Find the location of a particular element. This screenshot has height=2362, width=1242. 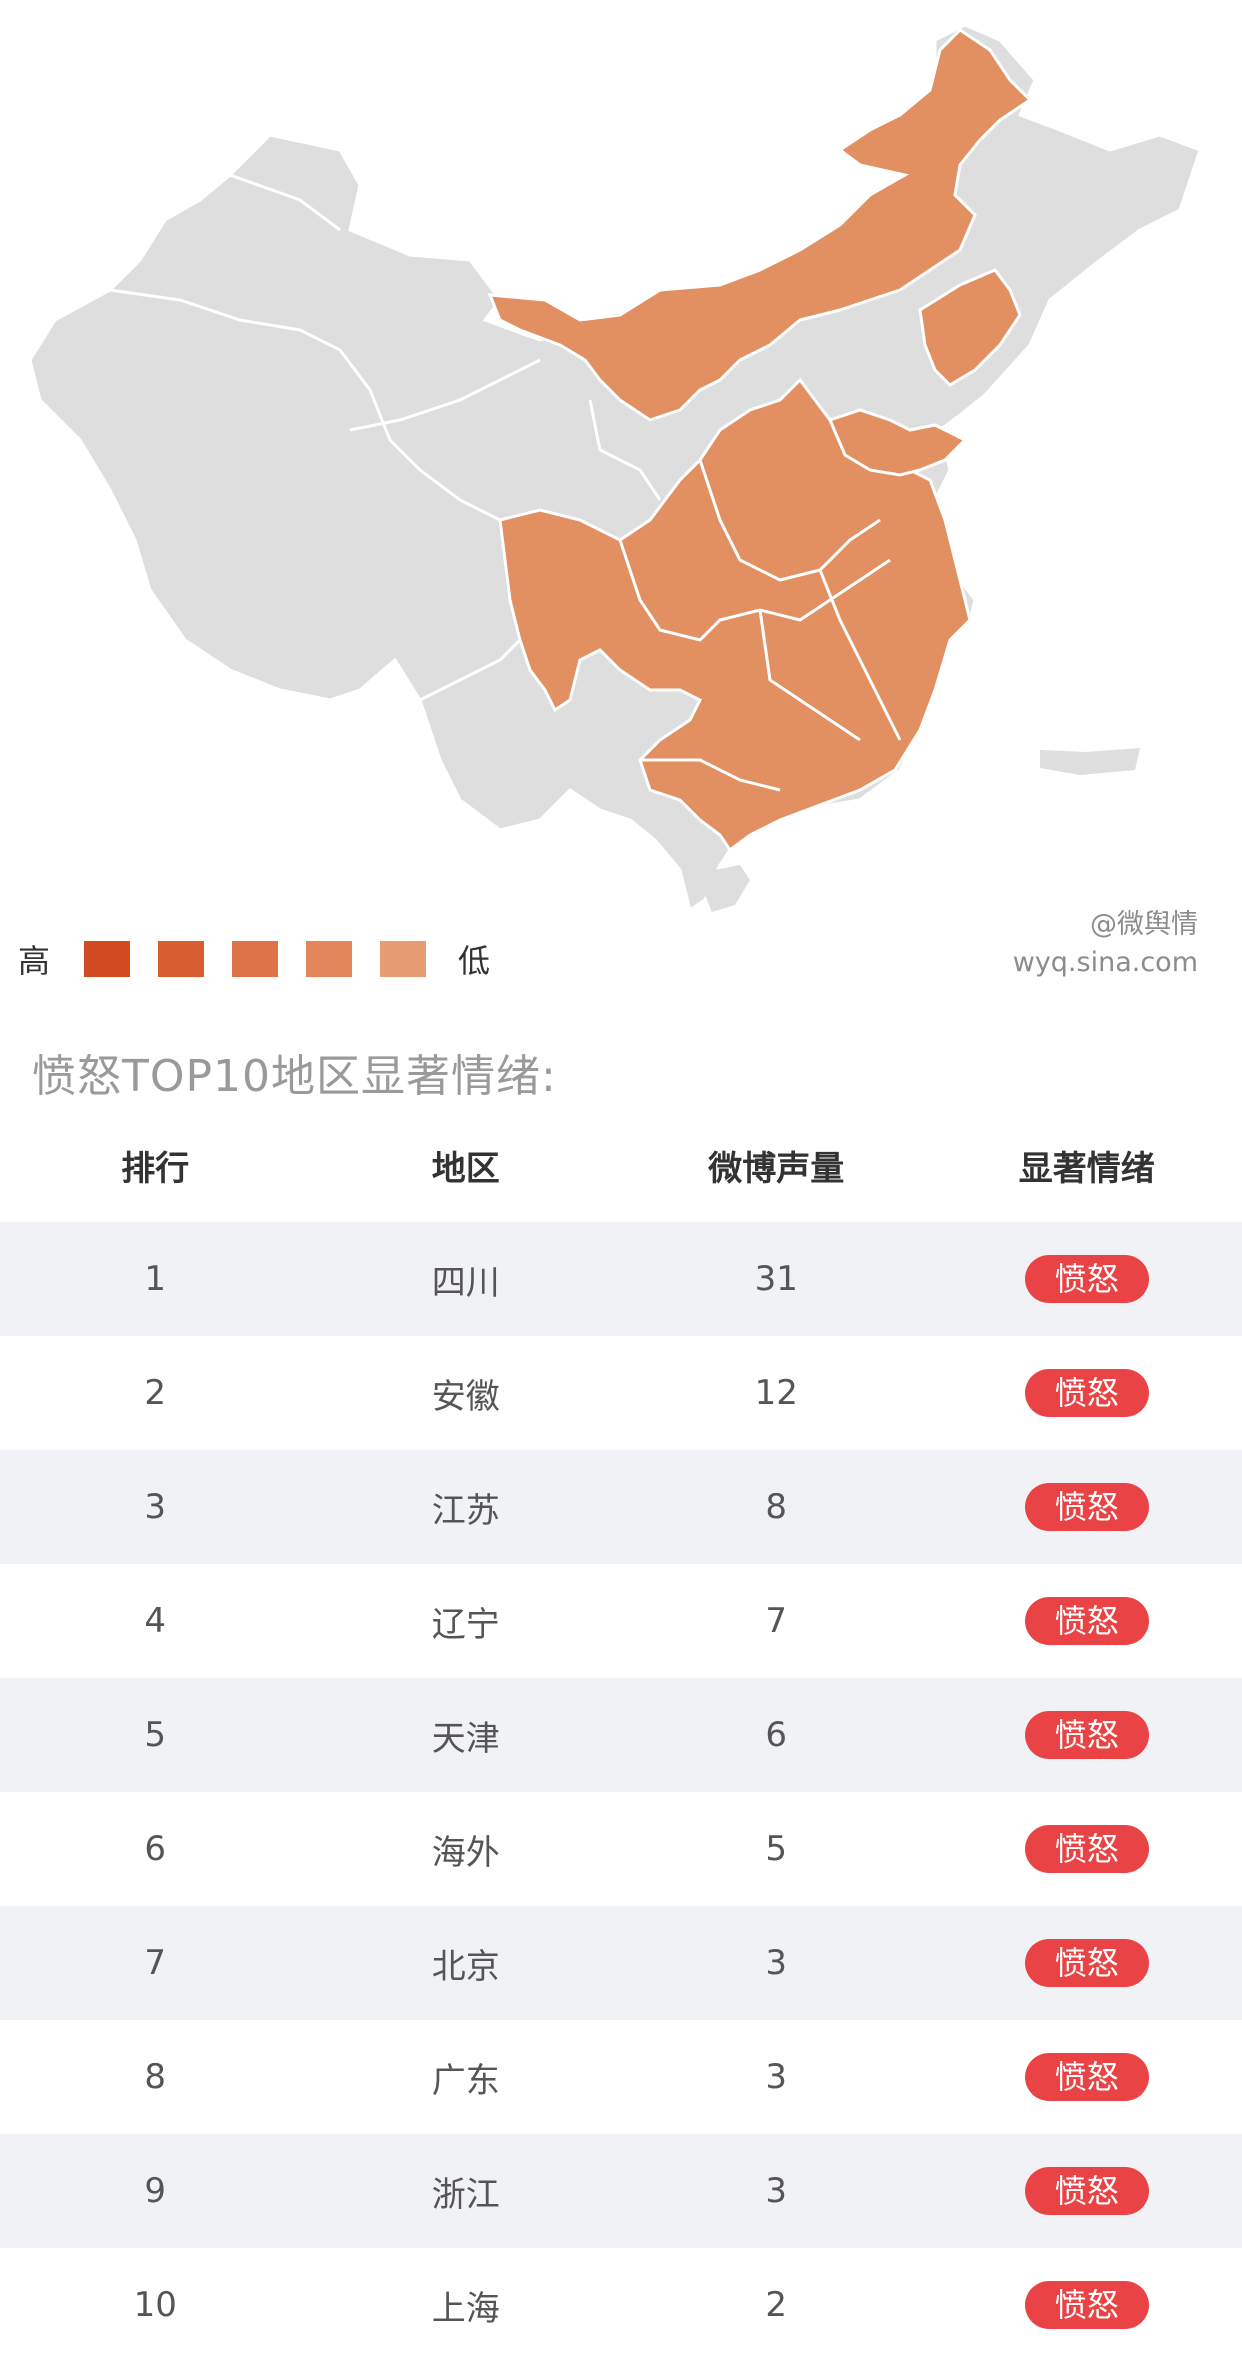

table-row: 6 海外 5 愤怒 is located at coordinates (621, 1849).